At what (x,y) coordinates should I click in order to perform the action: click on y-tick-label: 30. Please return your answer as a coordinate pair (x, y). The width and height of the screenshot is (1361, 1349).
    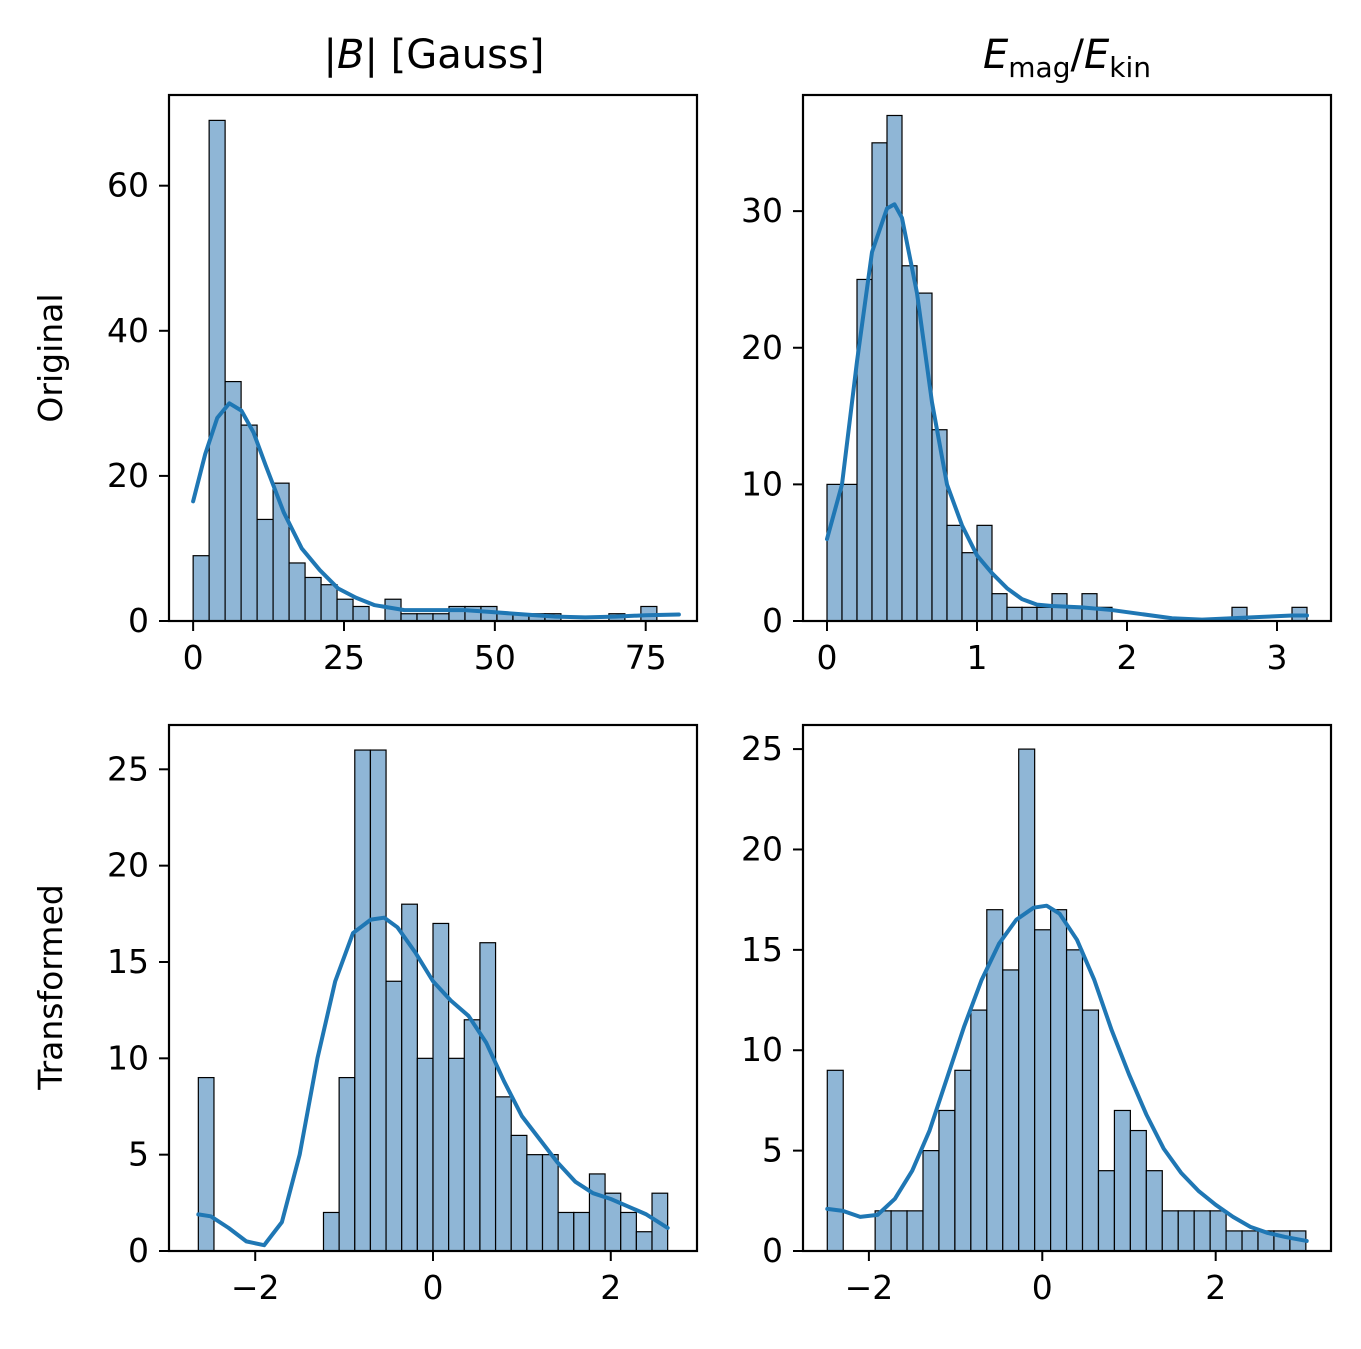
    Looking at the image, I should click on (762, 210).